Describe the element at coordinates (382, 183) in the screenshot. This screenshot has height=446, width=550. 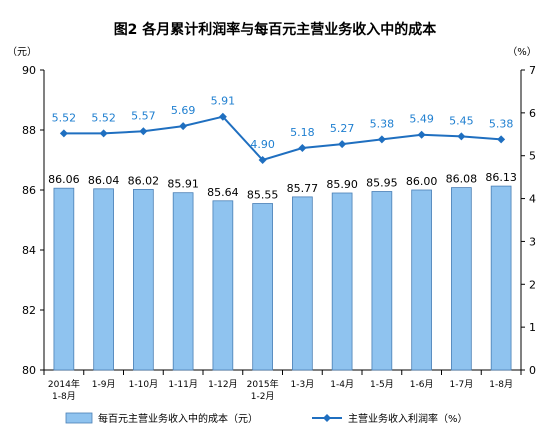
I see `cost-bar-value-label: 85.95` at that location.